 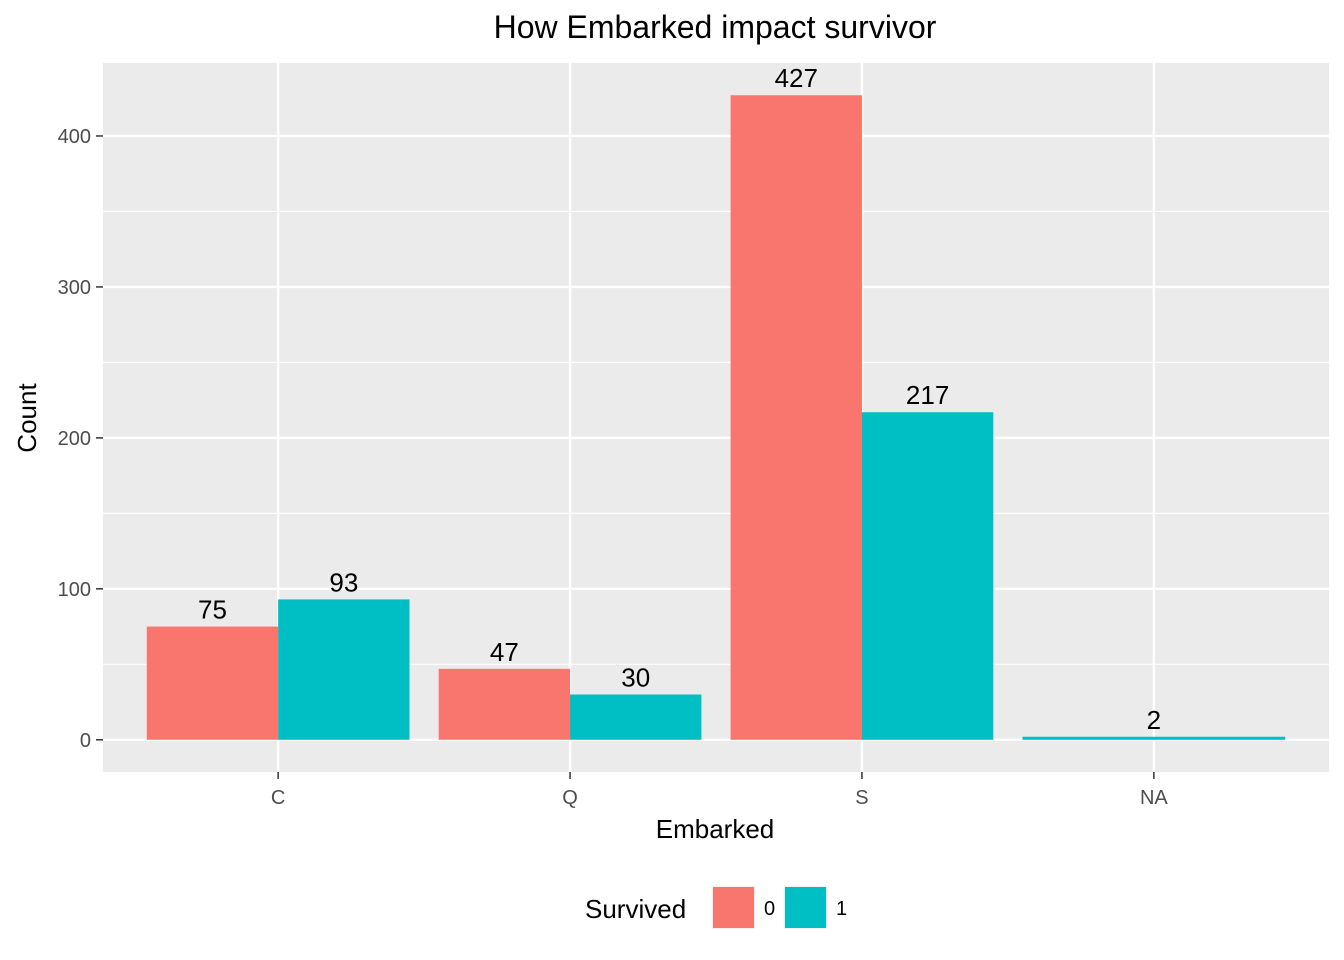 What do you see at coordinates (74, 137) in the screenshot?
I see `y-tick-label: 400` at bounding box center [74, 137].